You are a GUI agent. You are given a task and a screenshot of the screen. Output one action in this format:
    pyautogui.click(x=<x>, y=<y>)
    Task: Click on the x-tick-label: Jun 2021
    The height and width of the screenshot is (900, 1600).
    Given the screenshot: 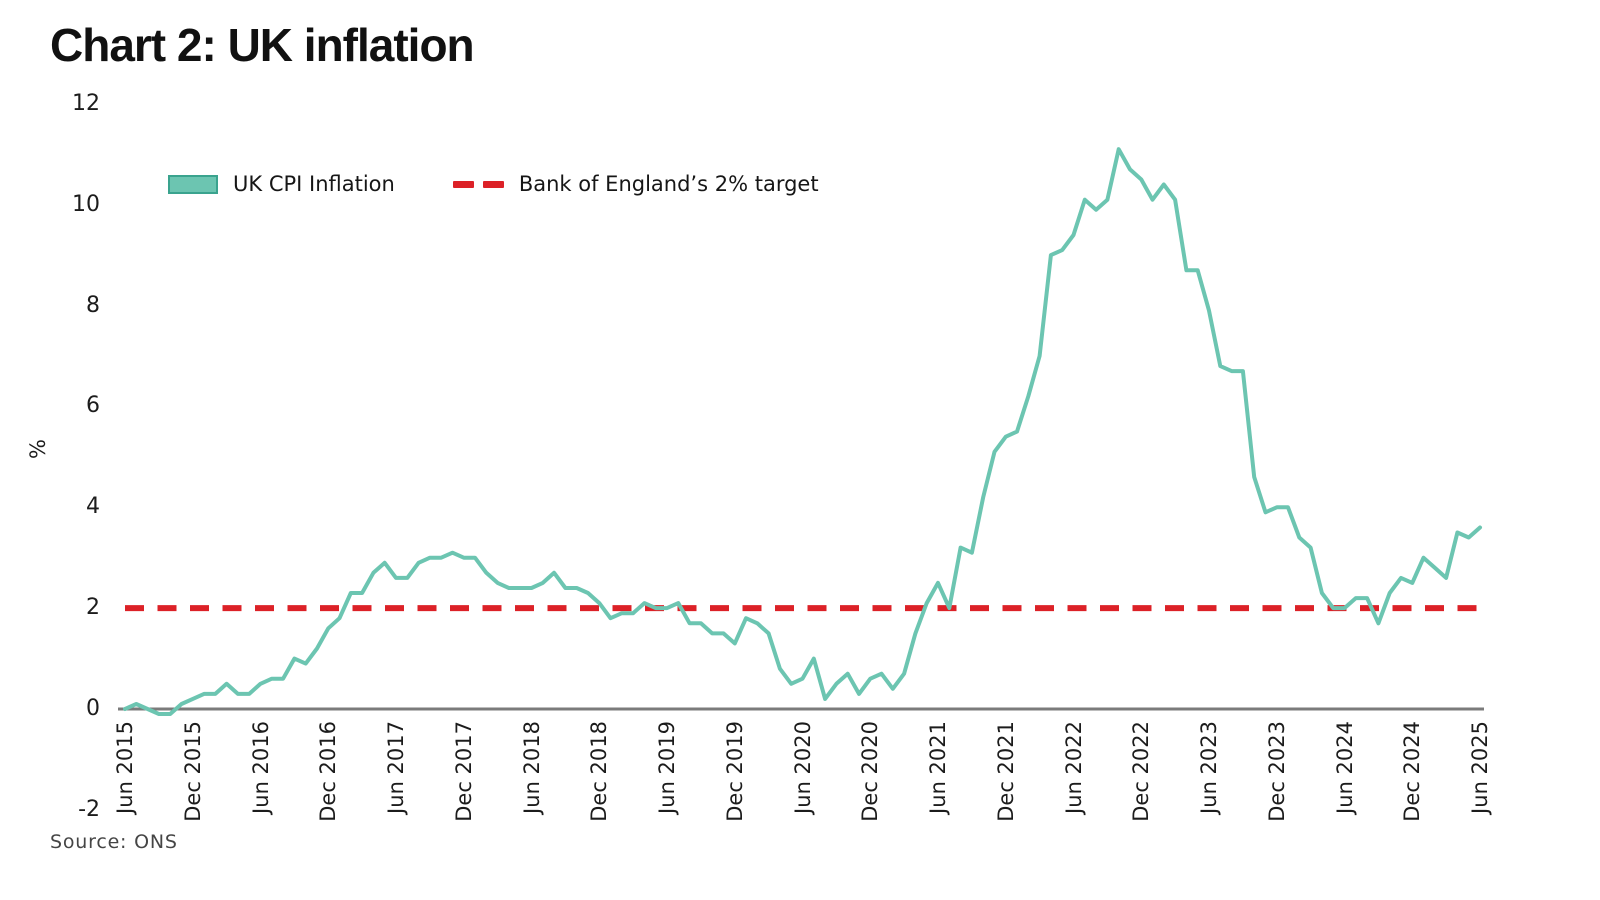 What is the action you would take?
    pyautogui.click(x=938, y=767)
    